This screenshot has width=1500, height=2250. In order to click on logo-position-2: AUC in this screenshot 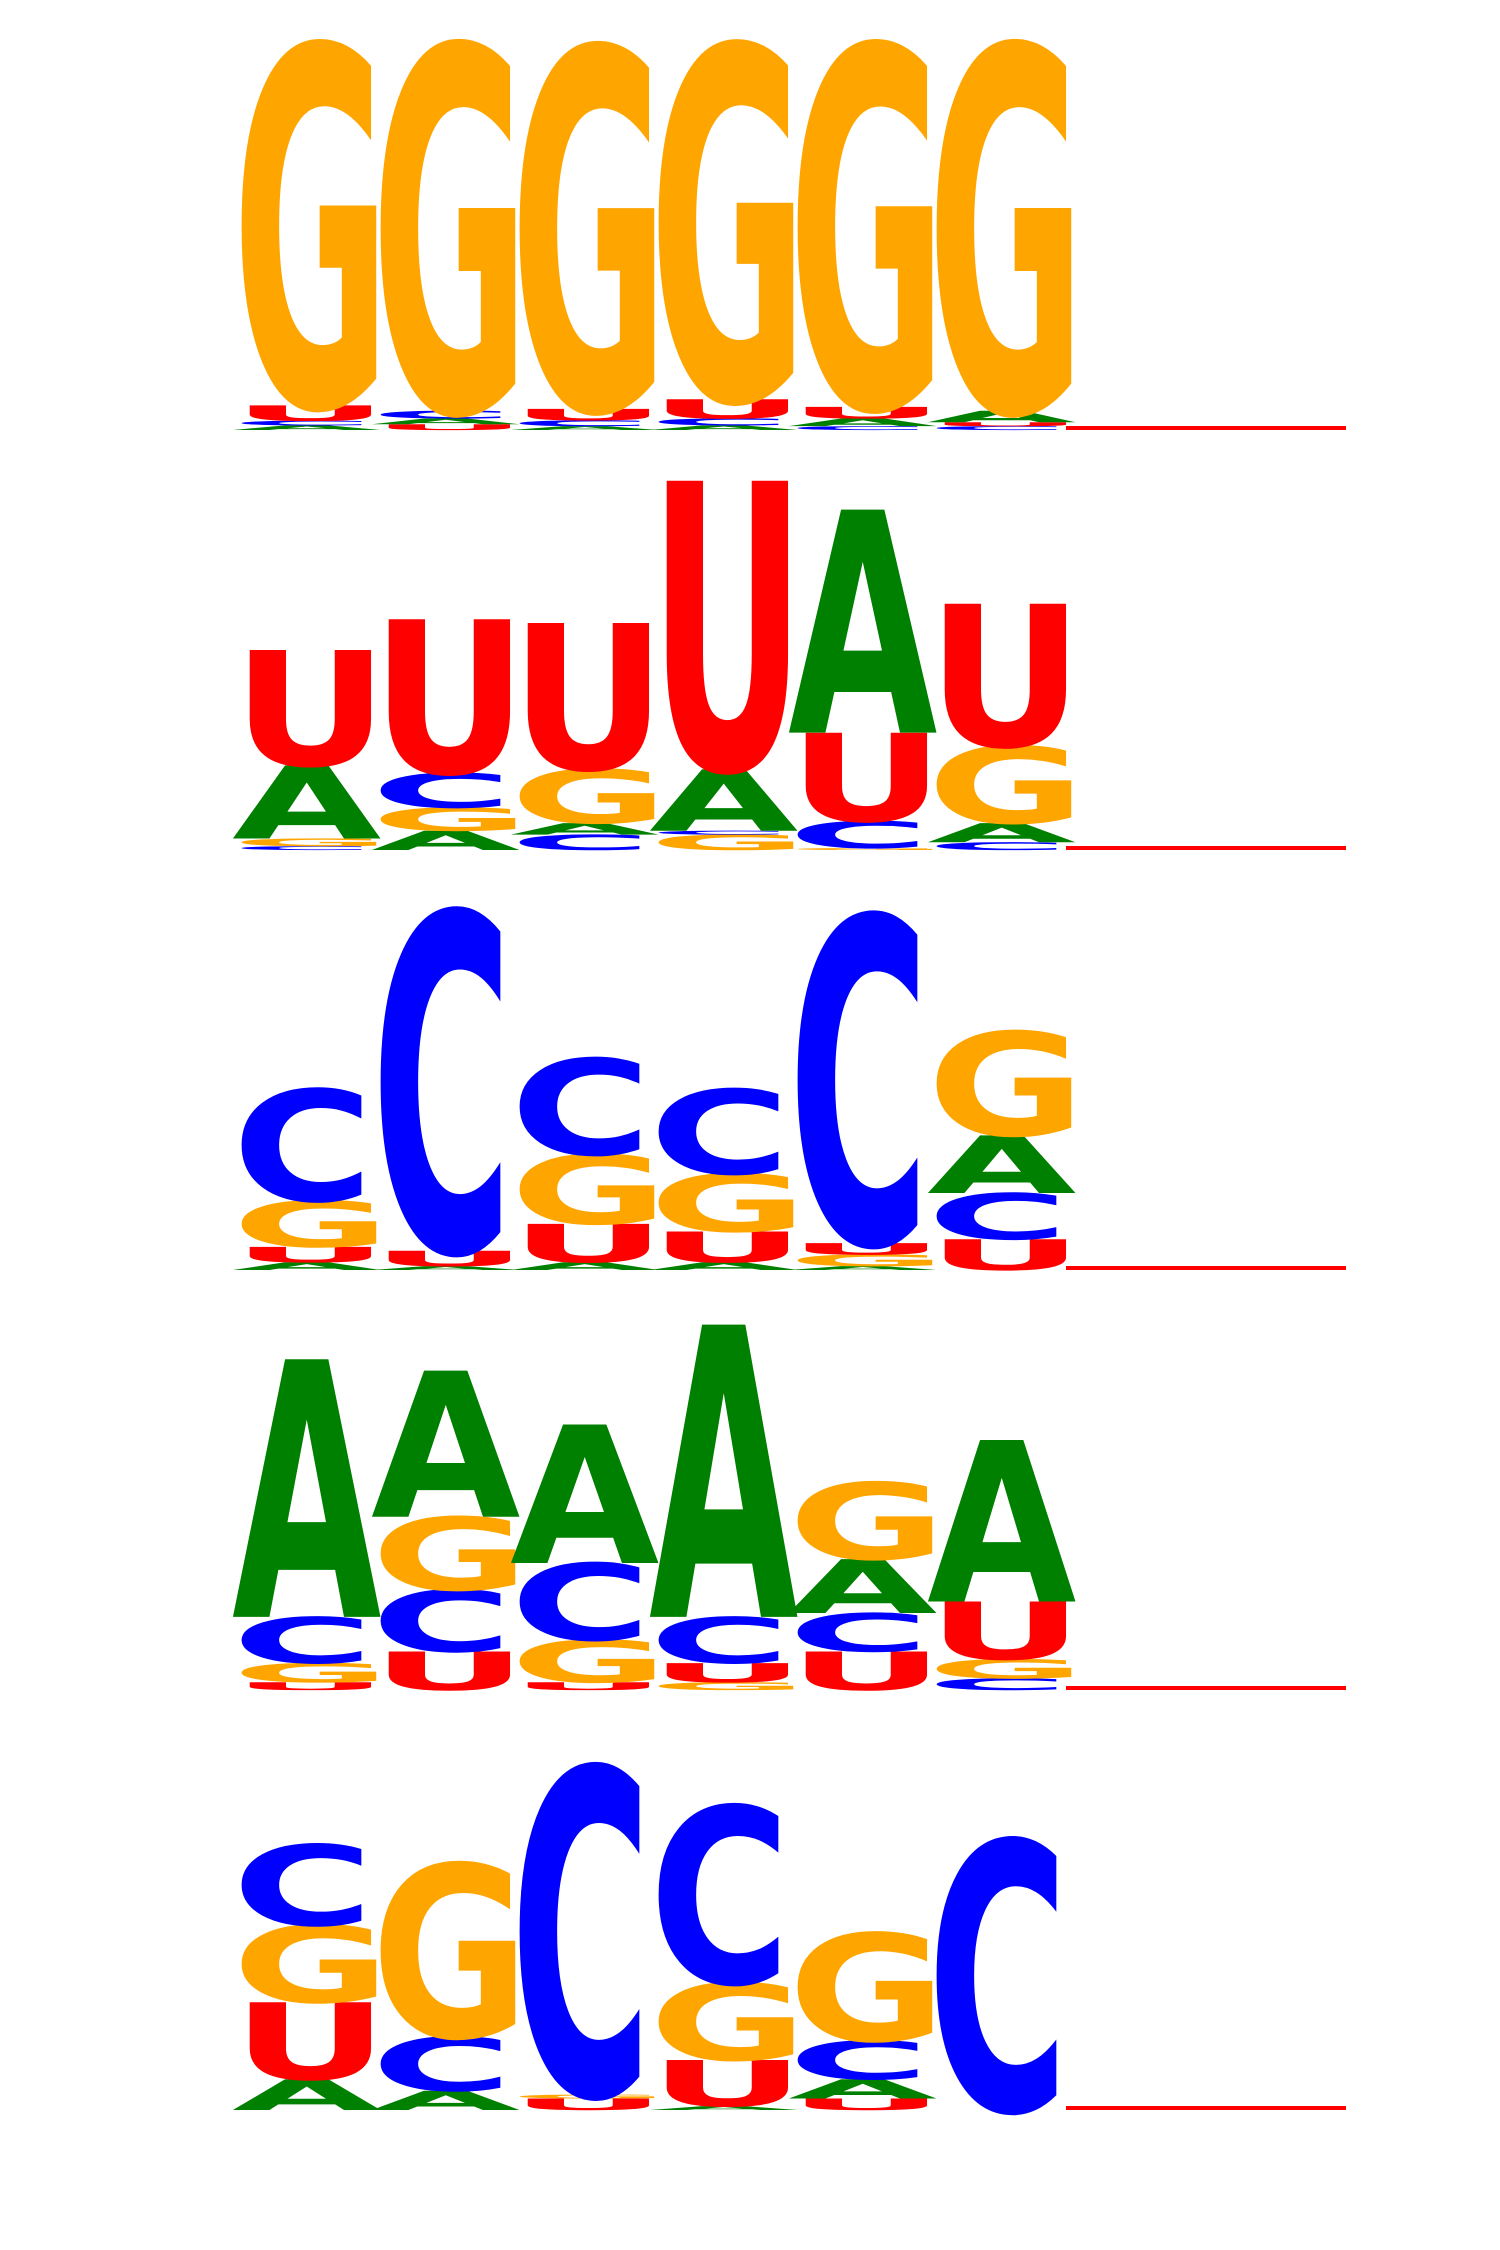, I will do `click(449, 1090)`.